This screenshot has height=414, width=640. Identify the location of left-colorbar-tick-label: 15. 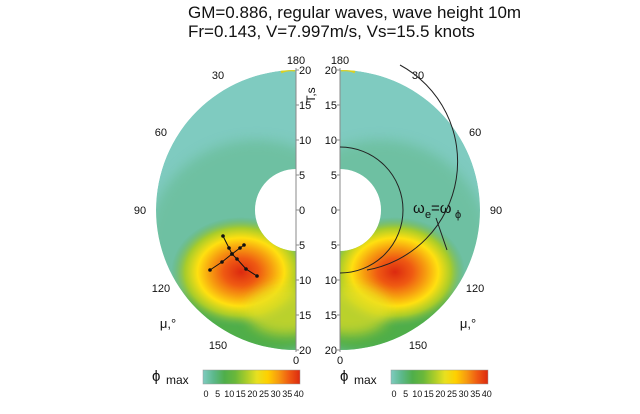
(241, 394).